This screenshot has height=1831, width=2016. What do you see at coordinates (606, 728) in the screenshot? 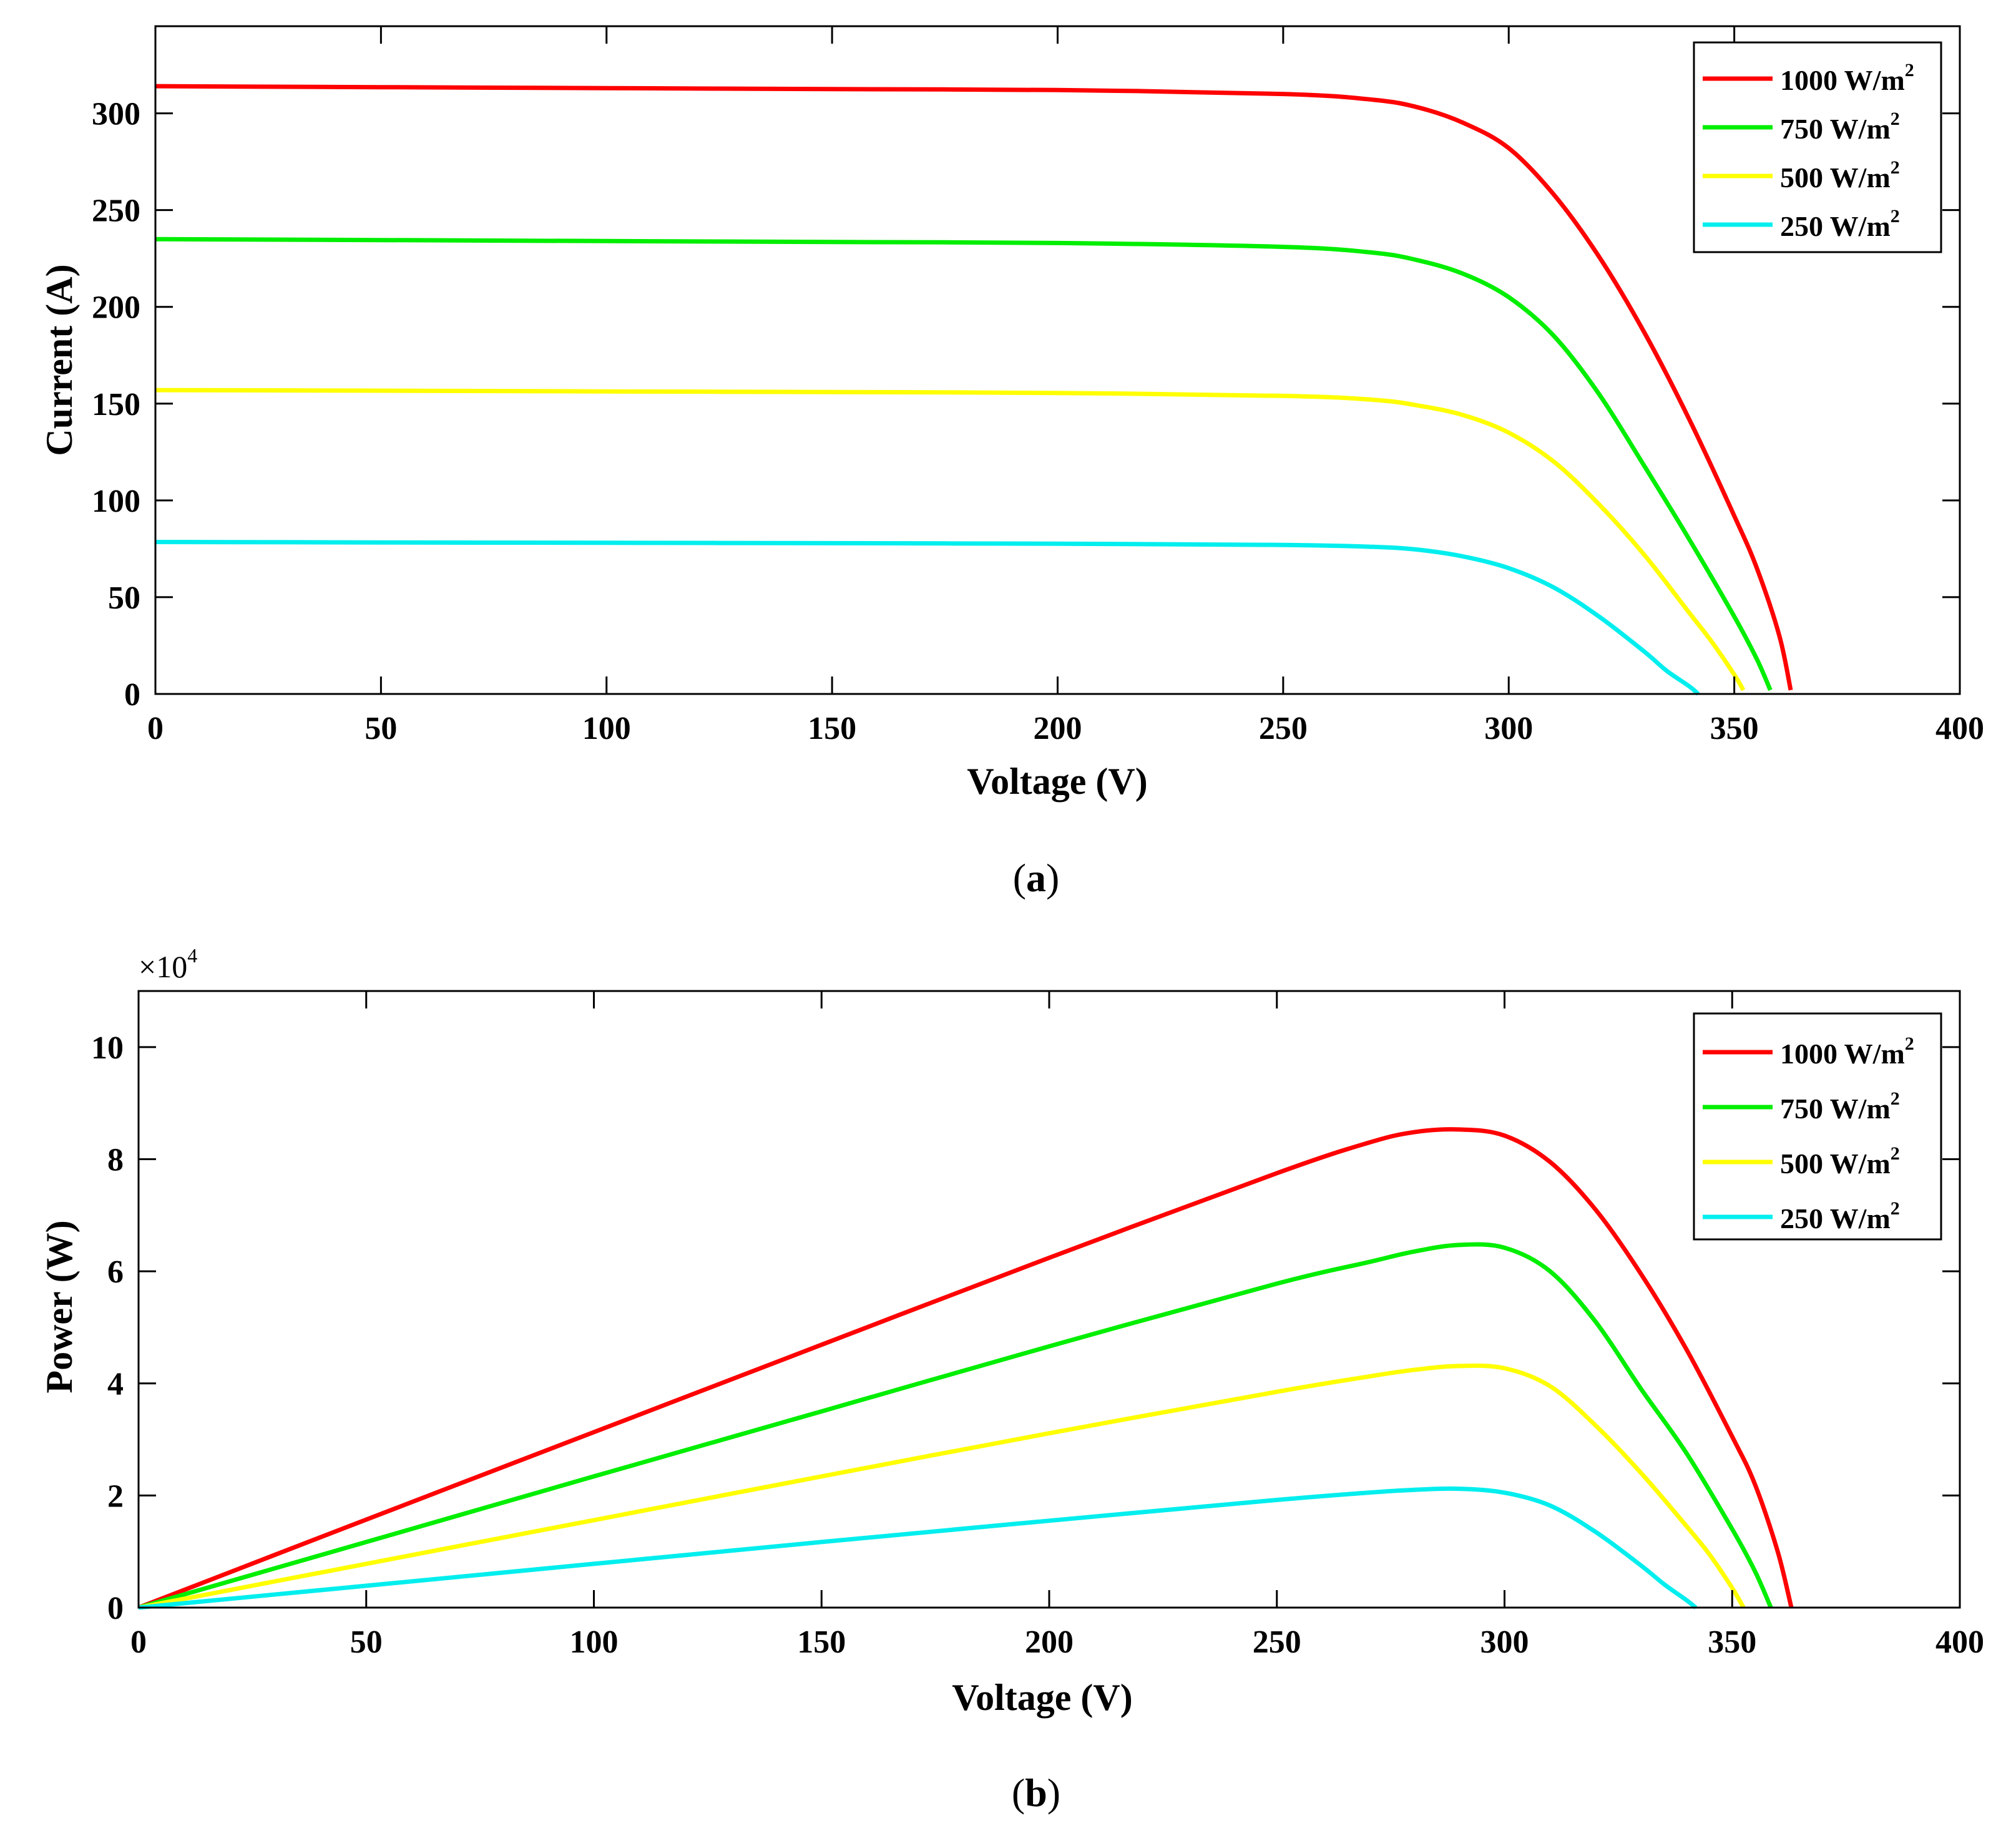
I see `panel-a-xtick-label-2: 100` at bounding box center [606, 728].